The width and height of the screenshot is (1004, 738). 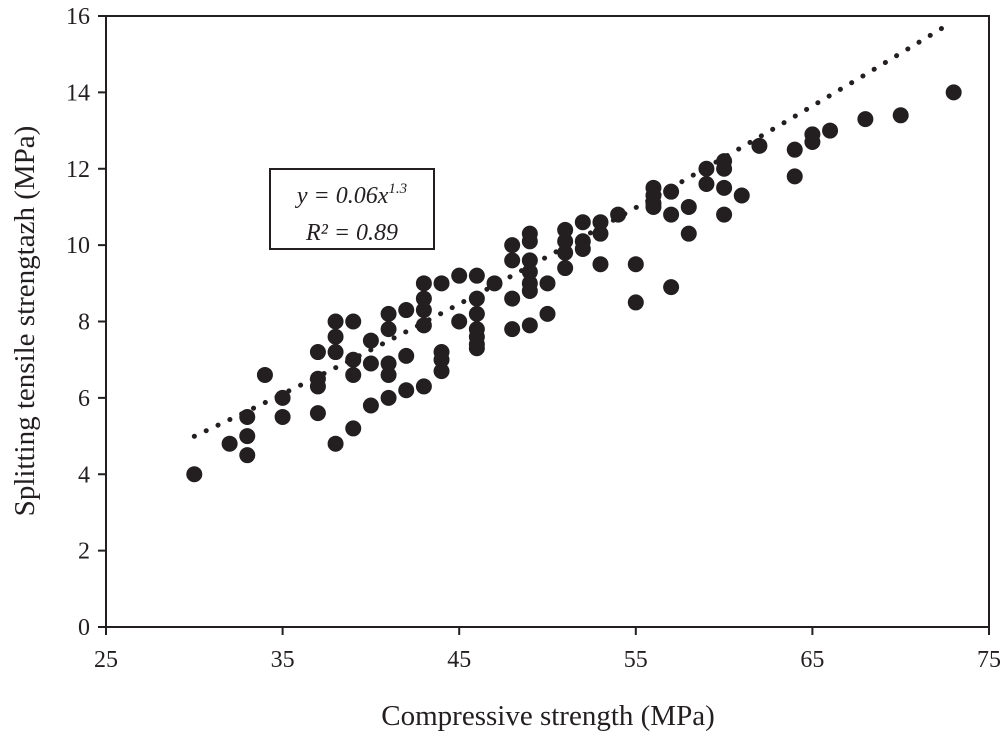 I want to click on x-axis-ticks: 25 35 45 55 65 75, so click(x=547, y=650).